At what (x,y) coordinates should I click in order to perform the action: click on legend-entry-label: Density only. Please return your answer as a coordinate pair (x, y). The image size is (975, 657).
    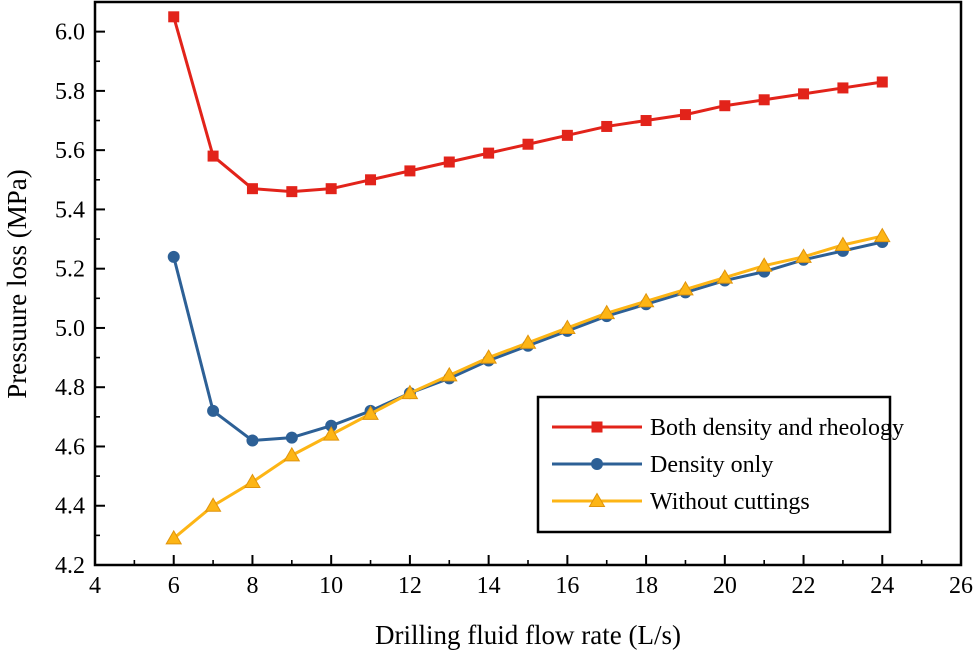
    Looking at the image, I should click on (711, 465).